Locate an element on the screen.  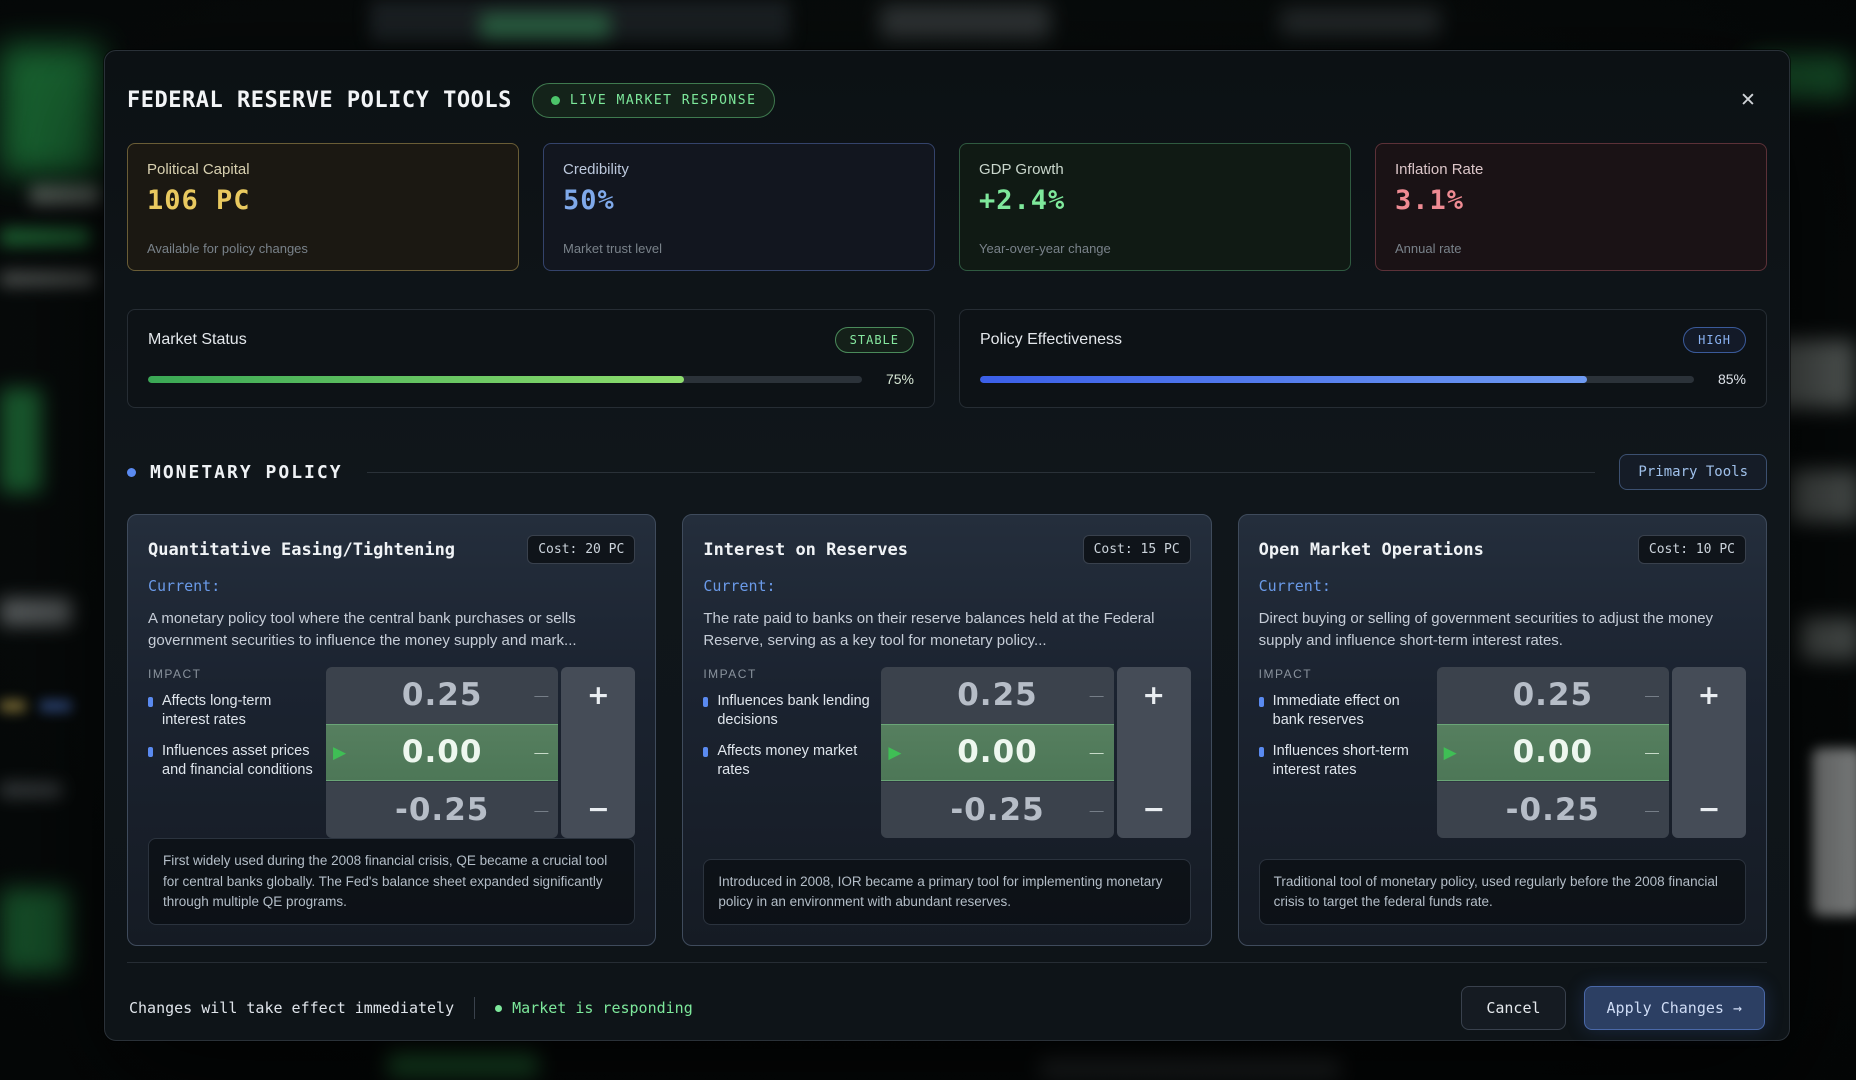
cancel-button: Cancel is located at coordinates (1513, 1008).